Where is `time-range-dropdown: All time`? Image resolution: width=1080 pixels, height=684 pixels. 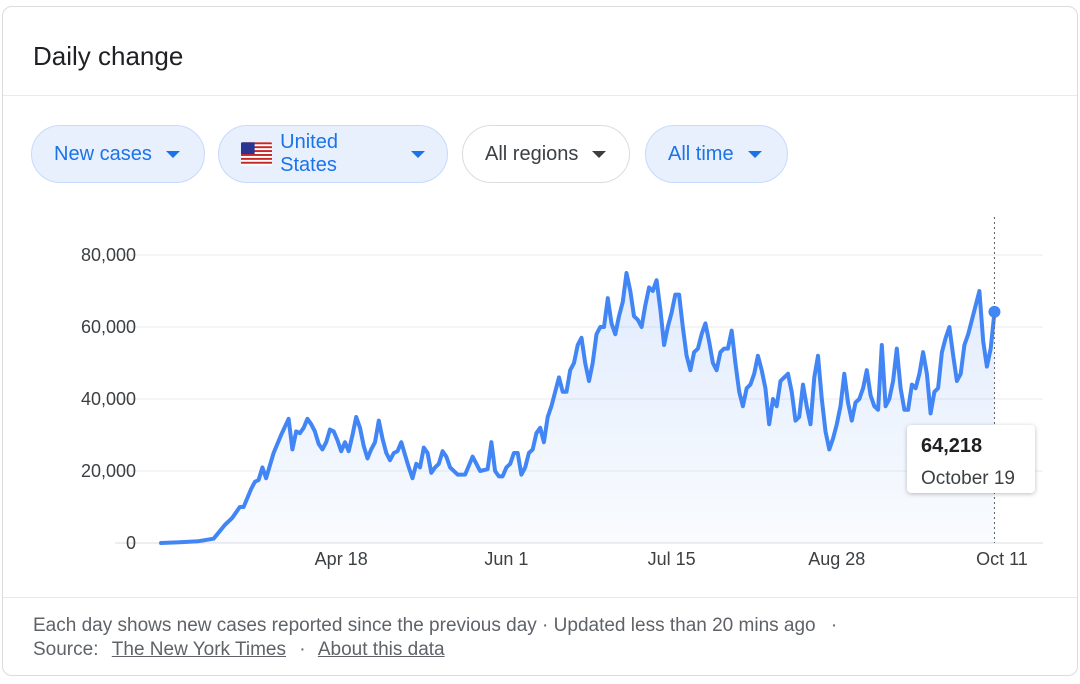 time-range-dropdown: All time is located at coordinates (716, 154).